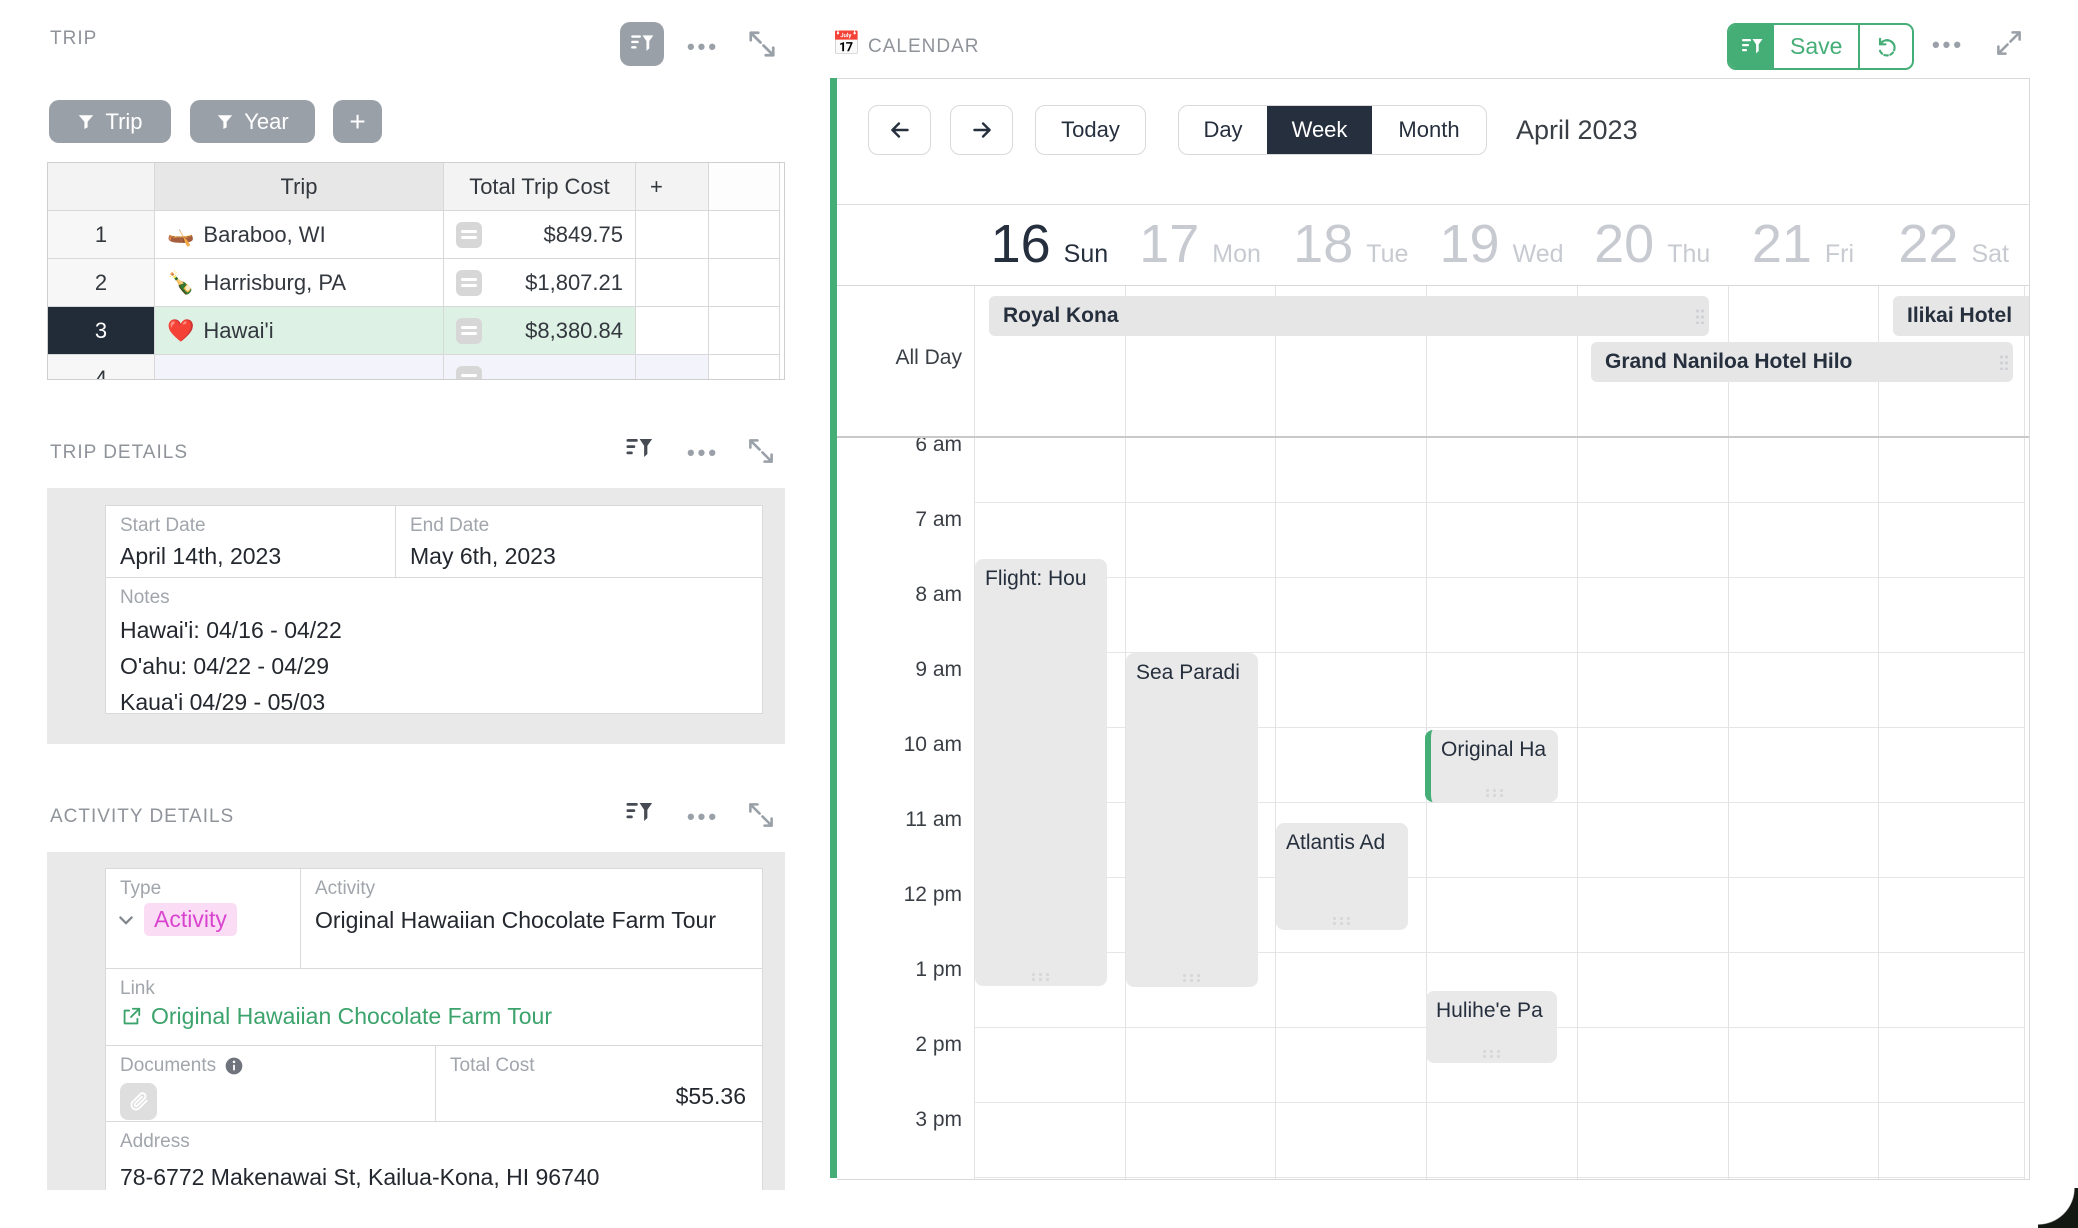 The height and width of the screenshot is (1228, 2078). I want to click on end-date-field: End Date May 6th, 2023, so click(579, 541).